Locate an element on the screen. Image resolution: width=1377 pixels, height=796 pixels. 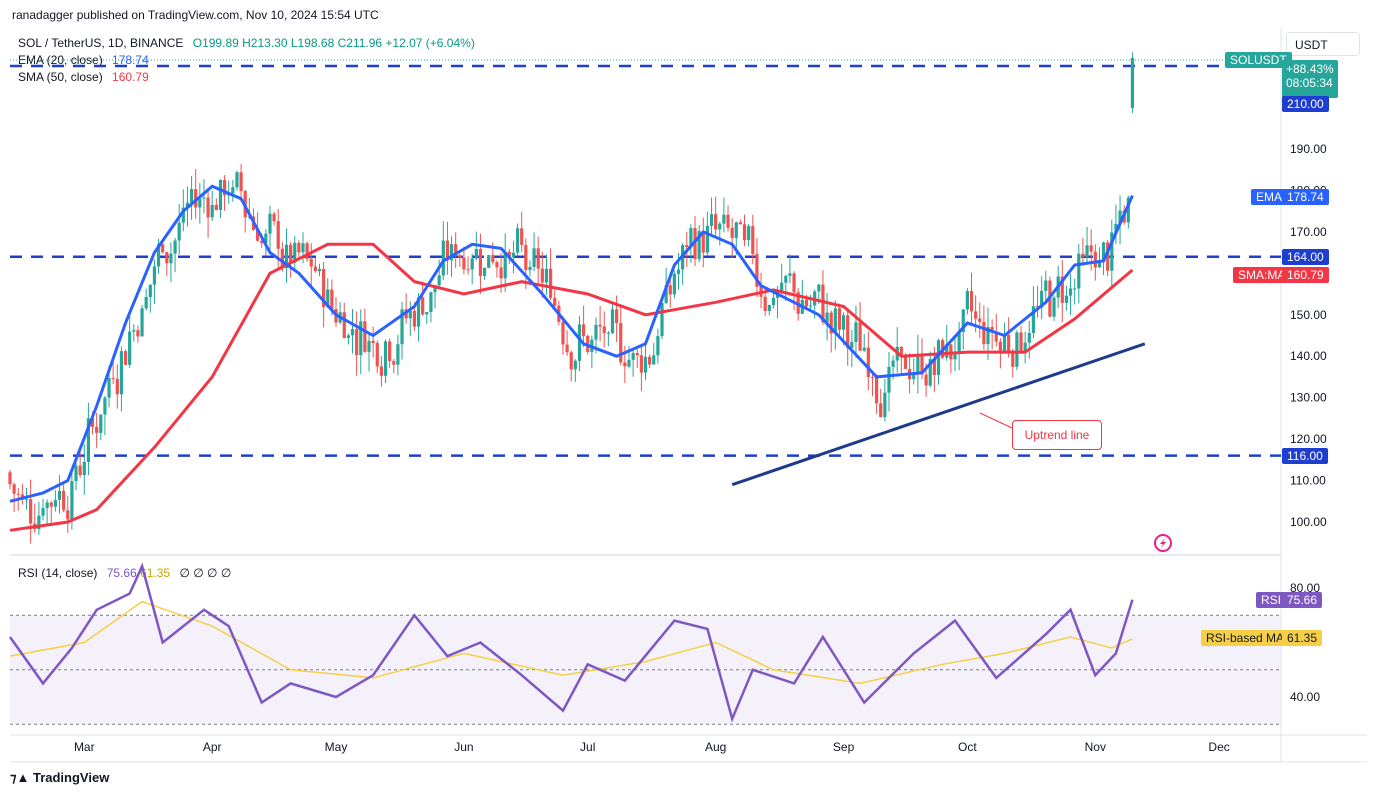
change-value: +12.07 (+6.04%) is located at coordinates (430, 43).